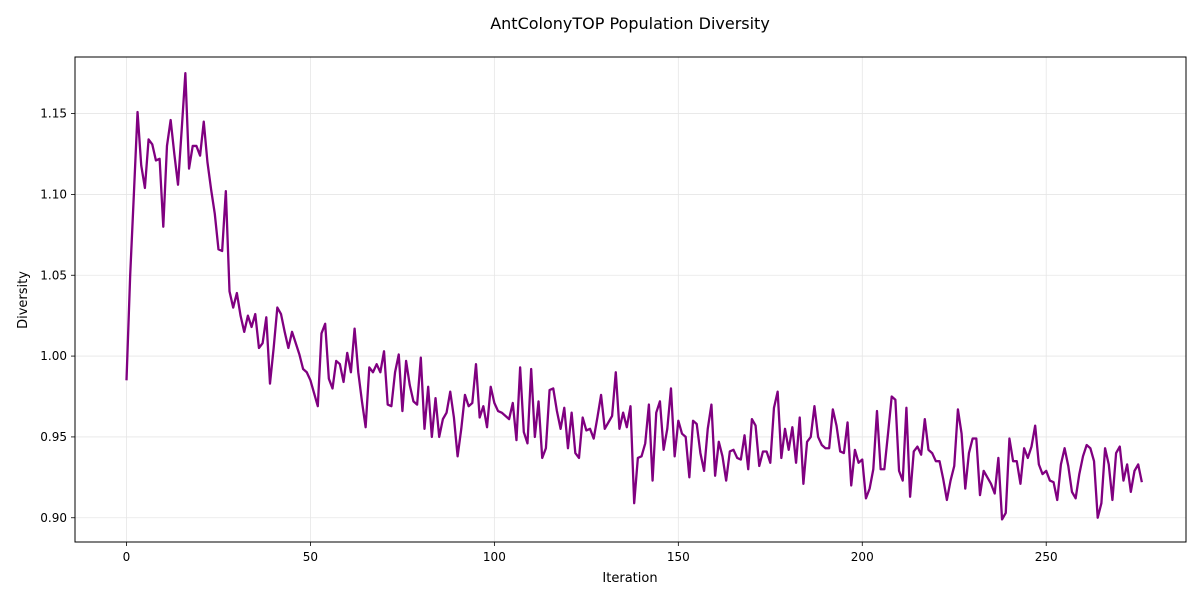 The image size is (1200, 600). I want to click on x-tick-label: 250, so click(1046, 557).